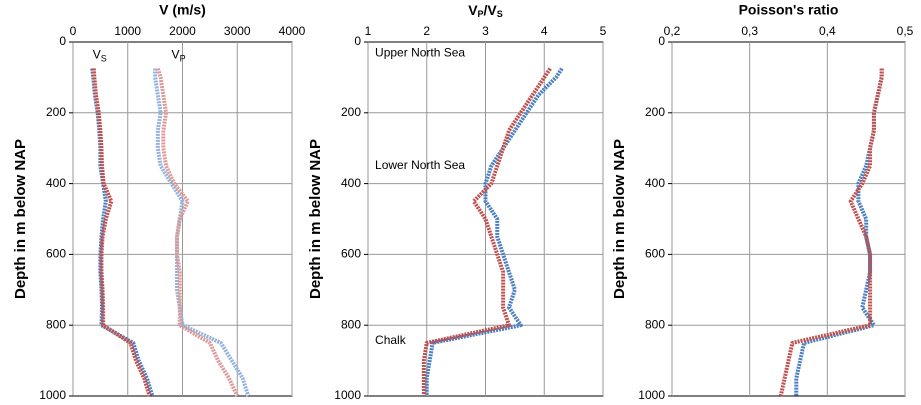 Image resolution: width=921 pixels, height=405 pixels. I want to click on annotation: Upper North Sea, so click(420, 52).